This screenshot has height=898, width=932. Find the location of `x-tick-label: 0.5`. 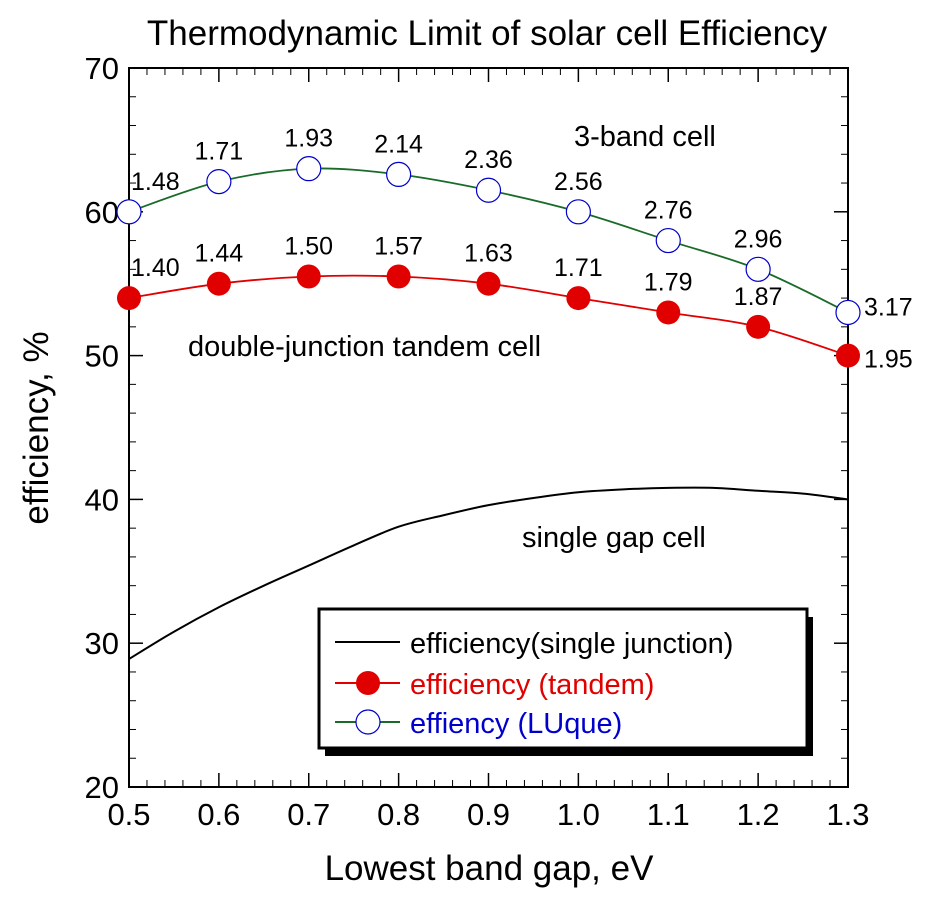

x-tick-label: 0.5 is located at coordinates (128, 814).